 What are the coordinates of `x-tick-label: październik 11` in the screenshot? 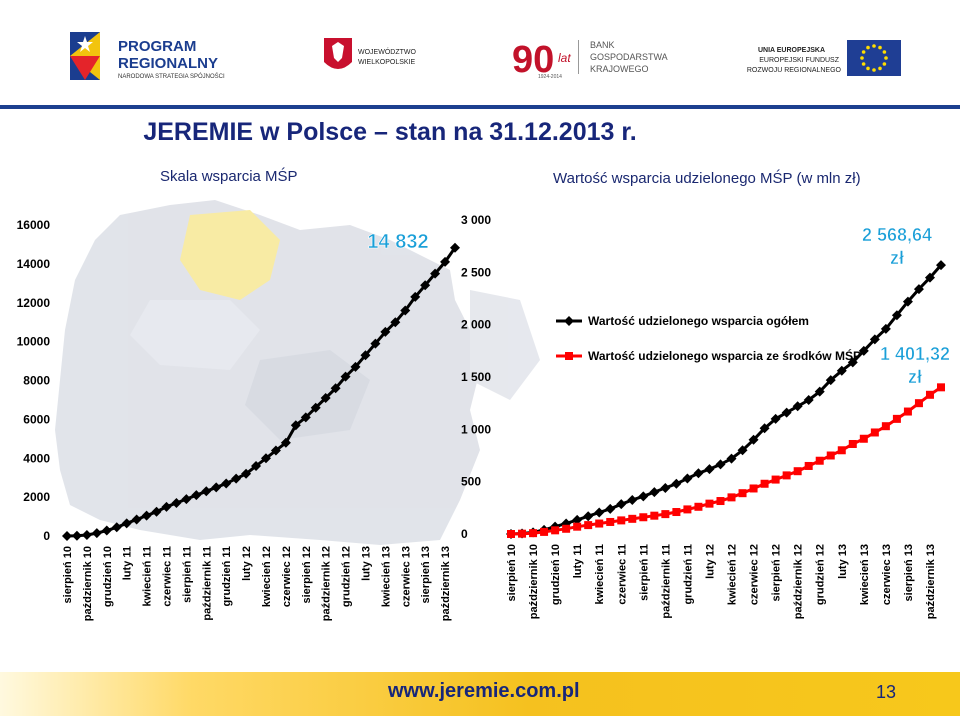 It's located at (666, 581).